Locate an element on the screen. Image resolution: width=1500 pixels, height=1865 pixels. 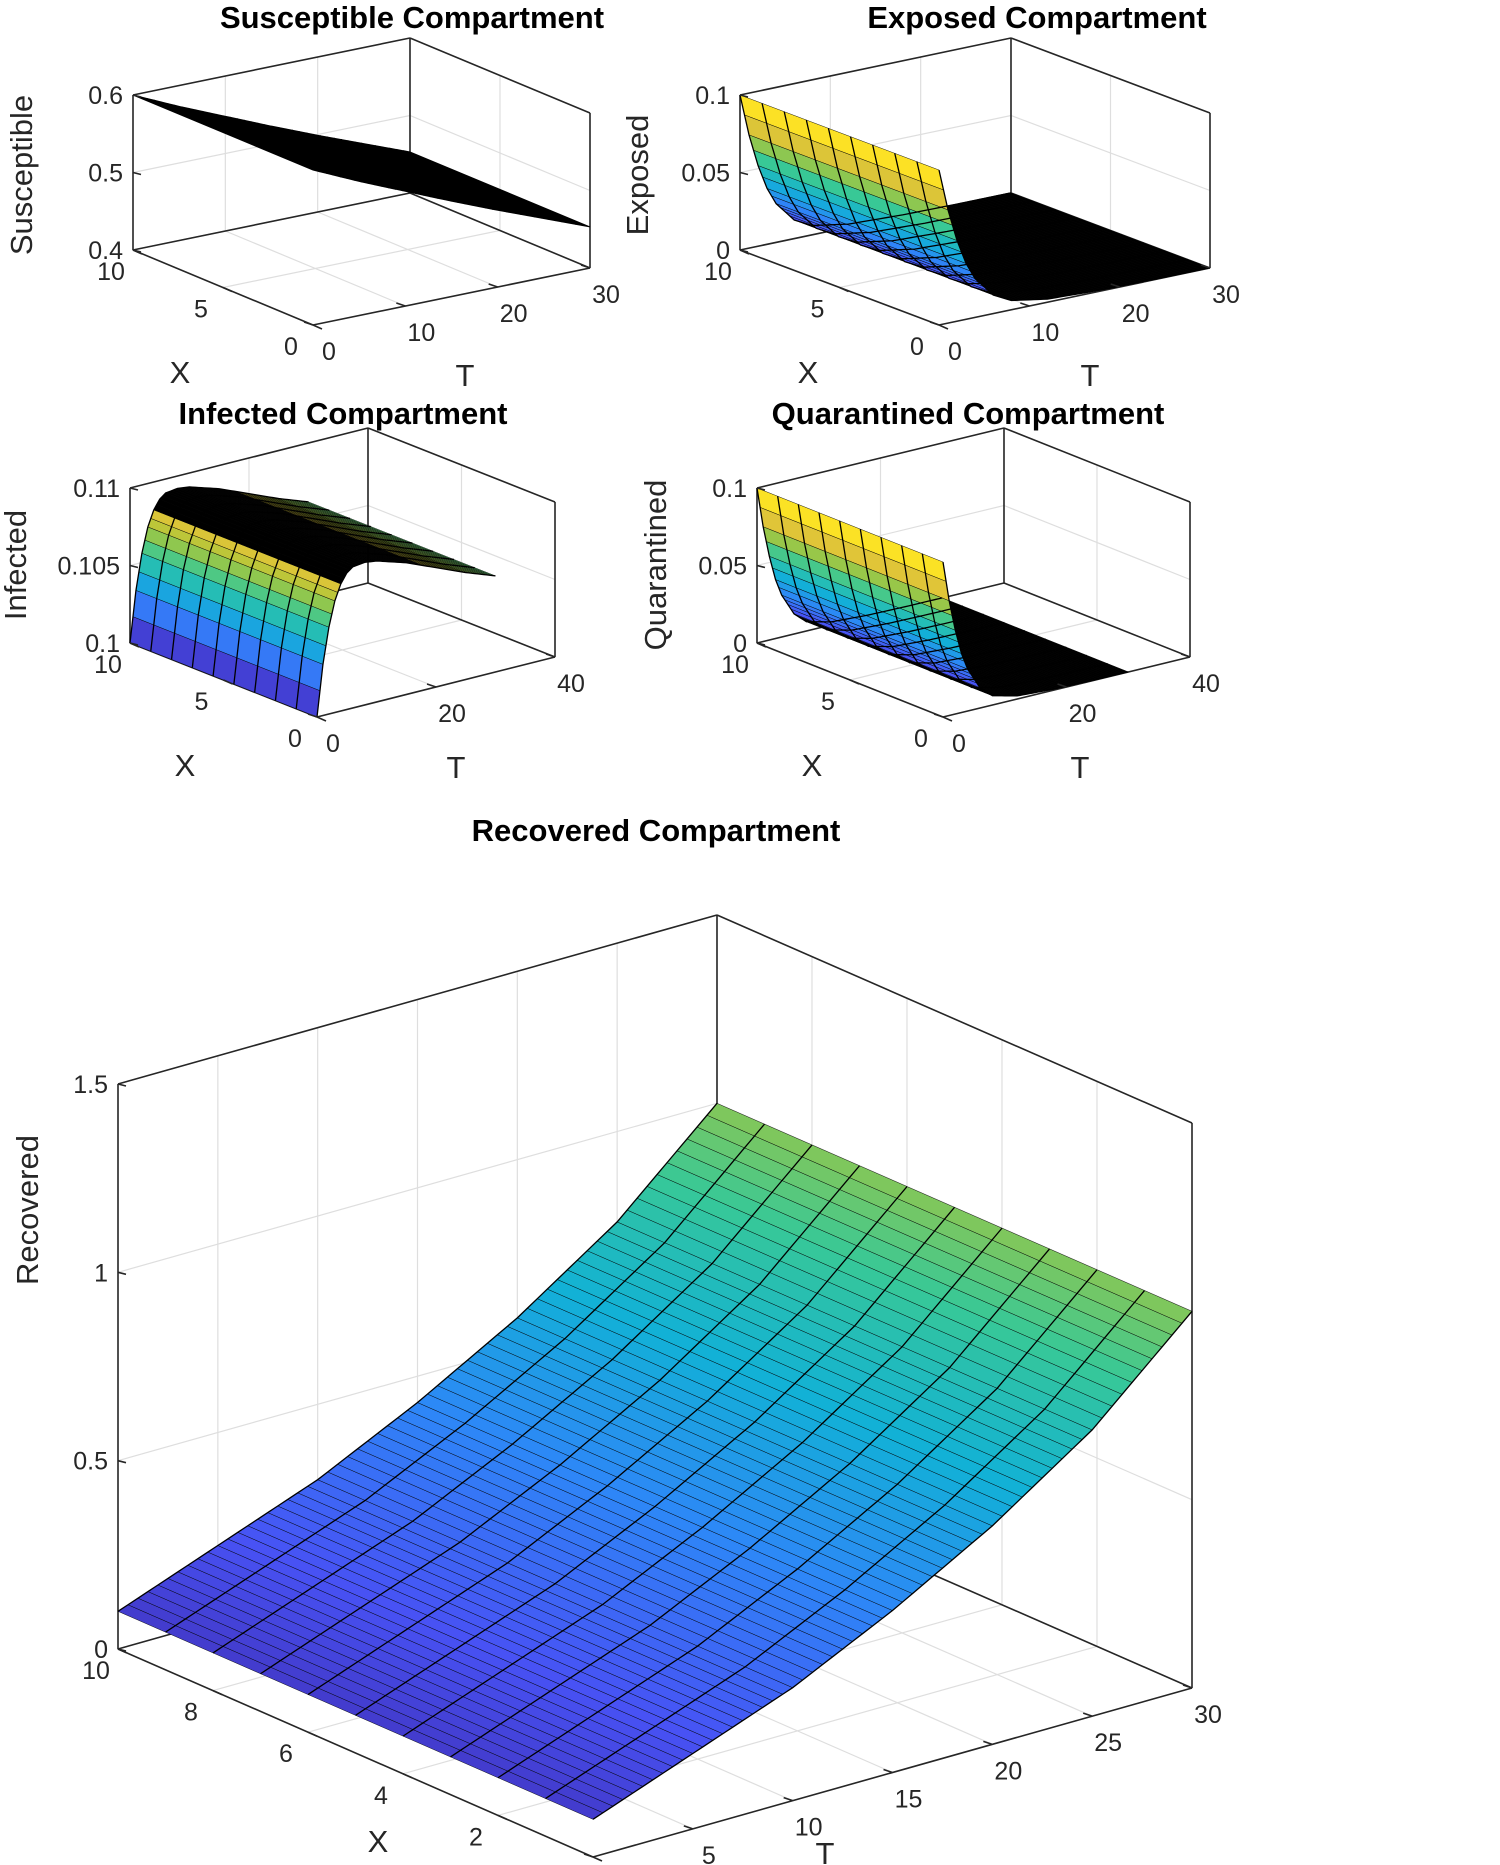
quarantined-z-tick-label: 0 is located at coordinates (740, 644).